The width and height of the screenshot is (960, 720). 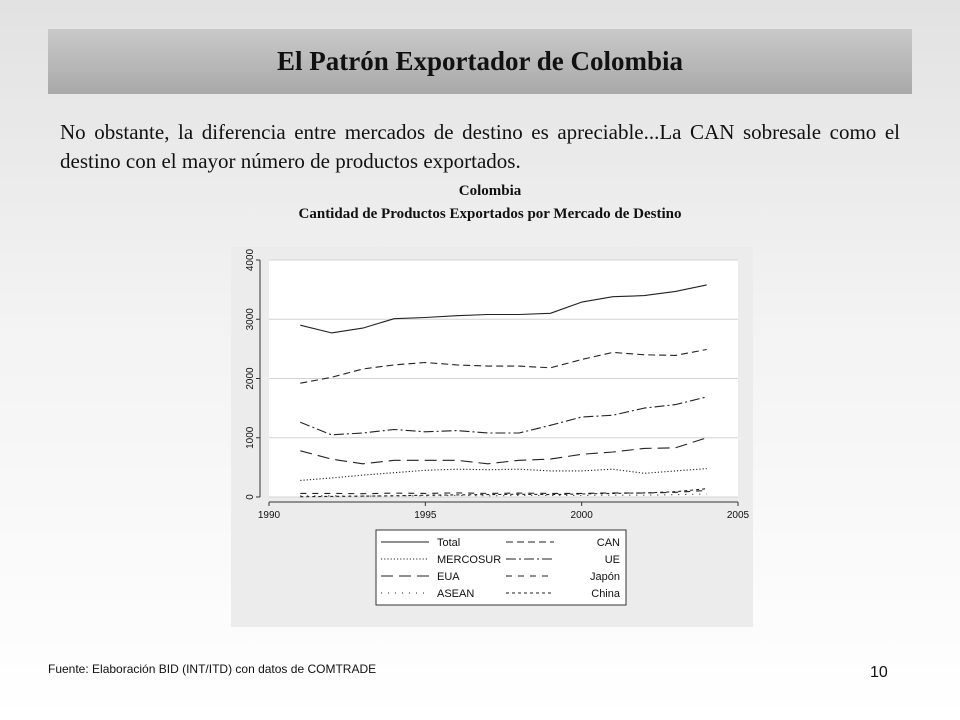 What do you see at coordinates (605, 577) in the screenshot?
I see `legend-label-5: Japón` at bounding box center [605, 577].